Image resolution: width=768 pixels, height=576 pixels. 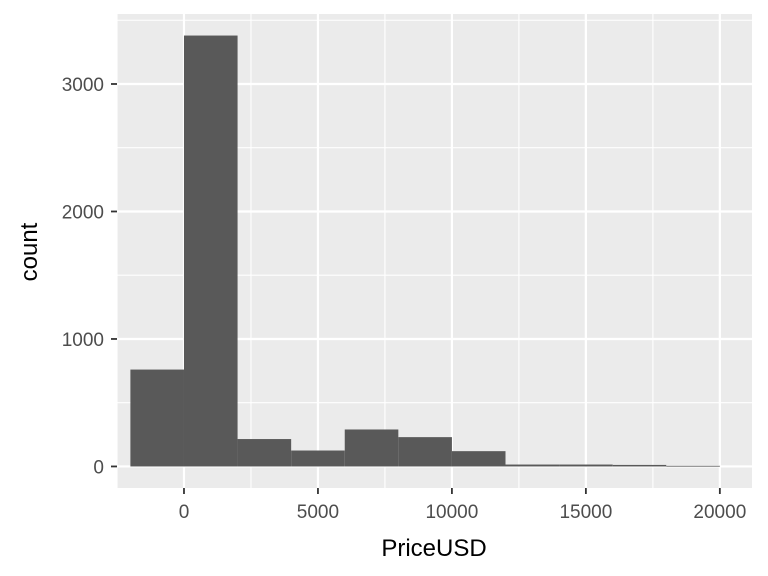 I want to click on x-axis-title: PriceUSD, so click(x=433, y=548).